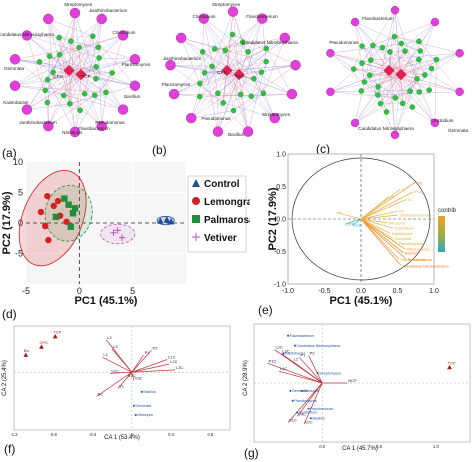 This screenshot has width=474, height=462. I want to click on biplot-label: L3C, so click(179, 367).